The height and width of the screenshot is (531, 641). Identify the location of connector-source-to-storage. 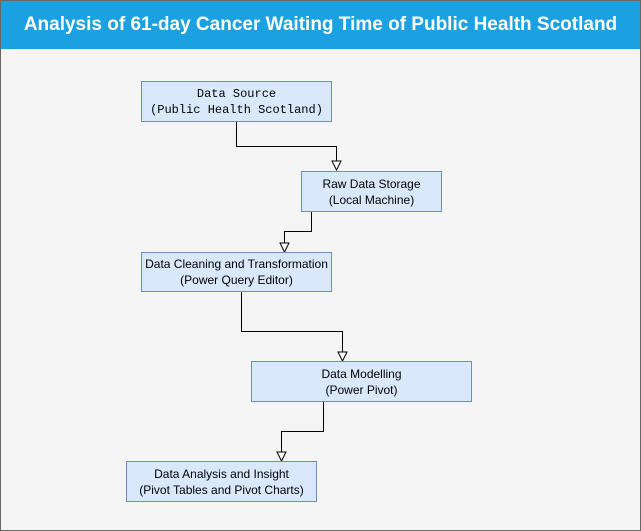
(286, 141).